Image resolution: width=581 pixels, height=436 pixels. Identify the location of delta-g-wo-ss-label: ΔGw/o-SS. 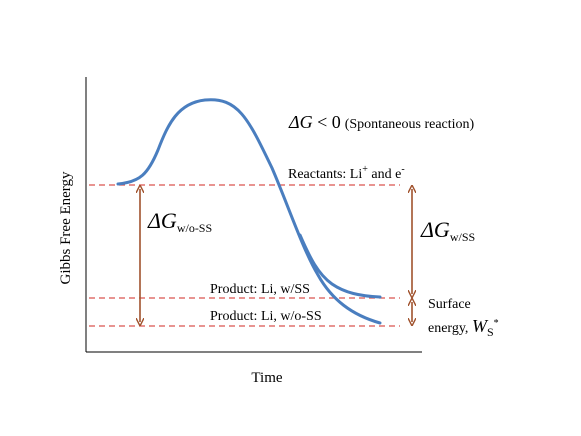
(180, 221).